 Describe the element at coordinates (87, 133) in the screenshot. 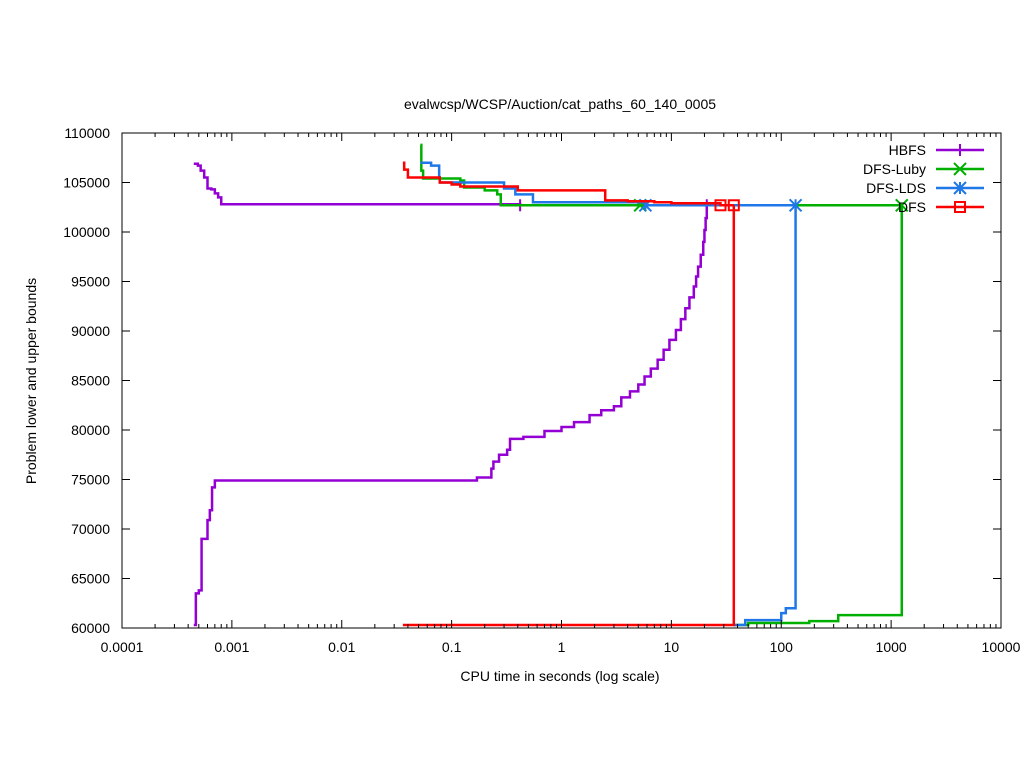

I see `y-tick-label: 110000` at that location.